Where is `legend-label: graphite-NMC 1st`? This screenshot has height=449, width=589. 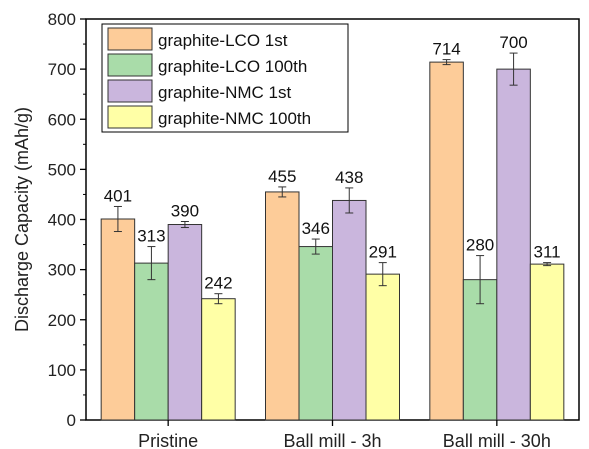 legend-label: graphite-NMC 1st is located at coordinates (224, 92).